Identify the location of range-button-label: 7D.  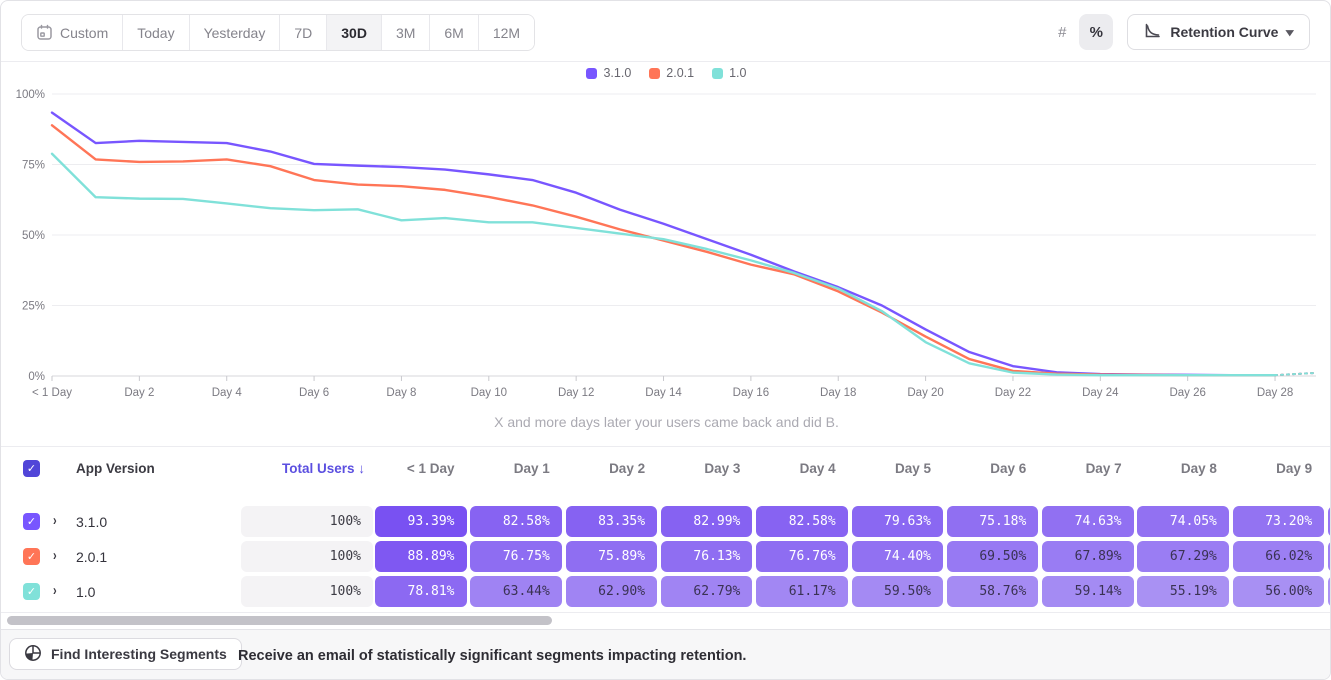
(303, 32).